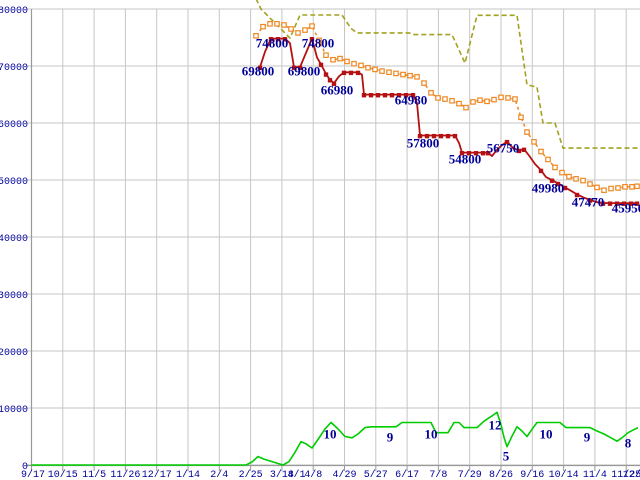 The image size is (640, 480). I want to click on y-tick-label: 20000, so click(14, 353).